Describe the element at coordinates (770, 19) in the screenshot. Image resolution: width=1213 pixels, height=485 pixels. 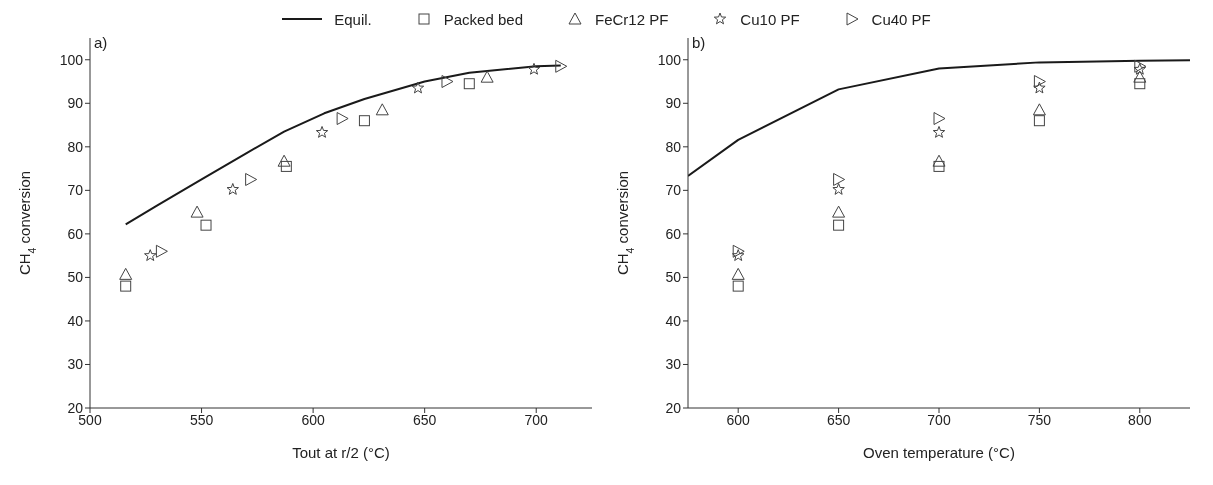
I see `legend-label: Cu10 PF` at that location.